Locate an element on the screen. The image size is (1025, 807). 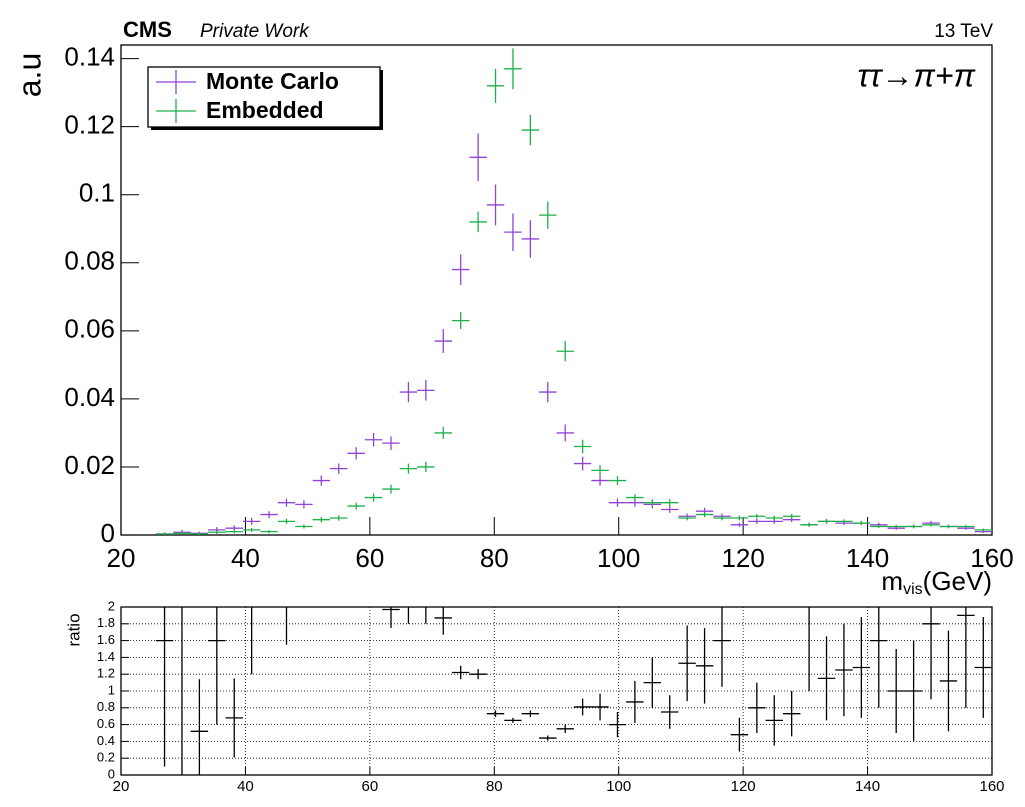
y-tick-label: 0.14 is located at coordinates (89, 56).